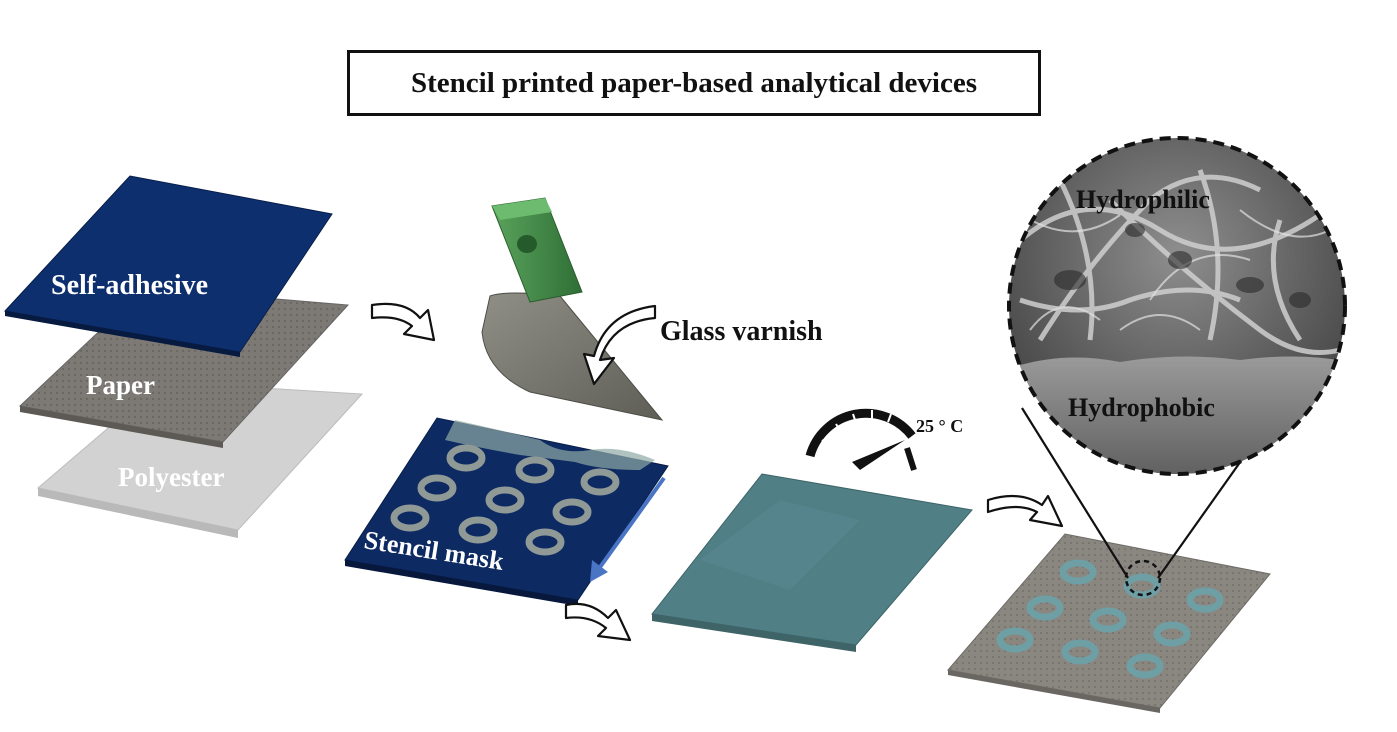 Image resolution: width=1397 pixels, height=732 pixels. What do you see at coordinates (171, 477) in the screenshot?
I see `label-polyester: Polyester` at bounding box center [171, 477].